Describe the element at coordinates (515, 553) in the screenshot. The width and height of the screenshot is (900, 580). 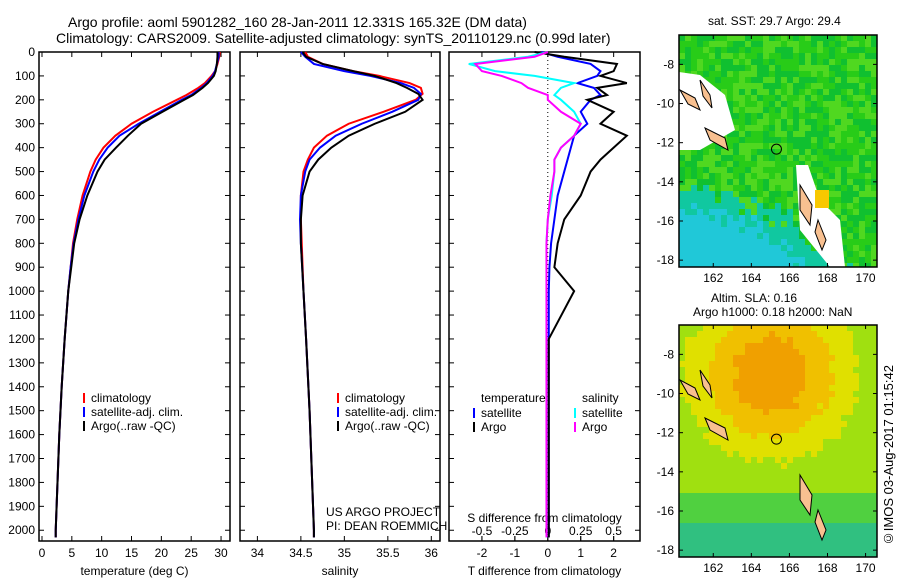
I see `x-tick-label: -1` at that location.